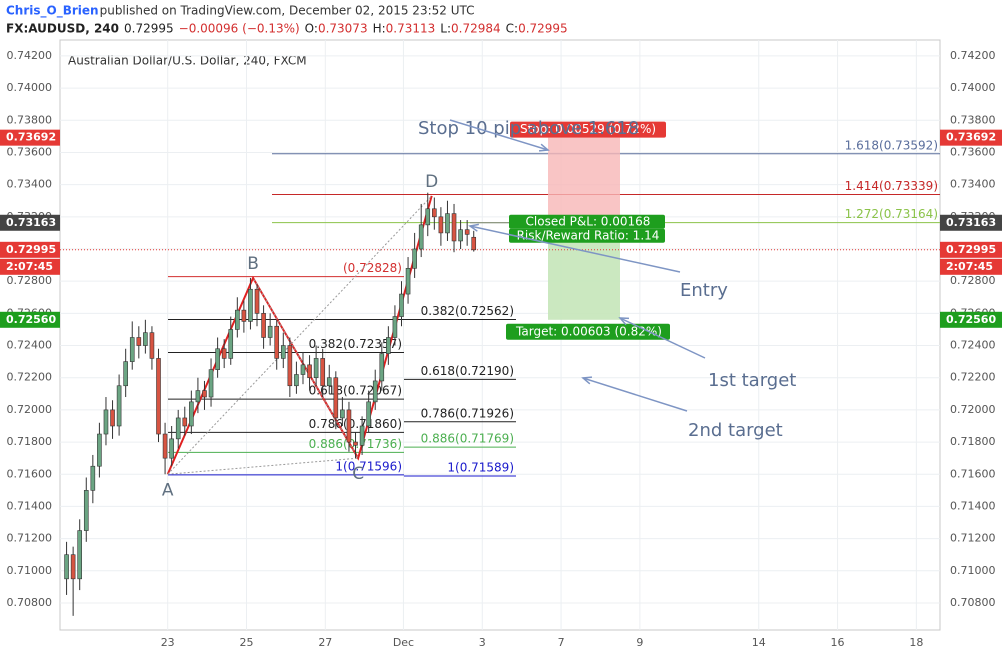 The image size is (1002, 661). I want to click on fib-label: 1.618(0.73592), so click(891, 145).